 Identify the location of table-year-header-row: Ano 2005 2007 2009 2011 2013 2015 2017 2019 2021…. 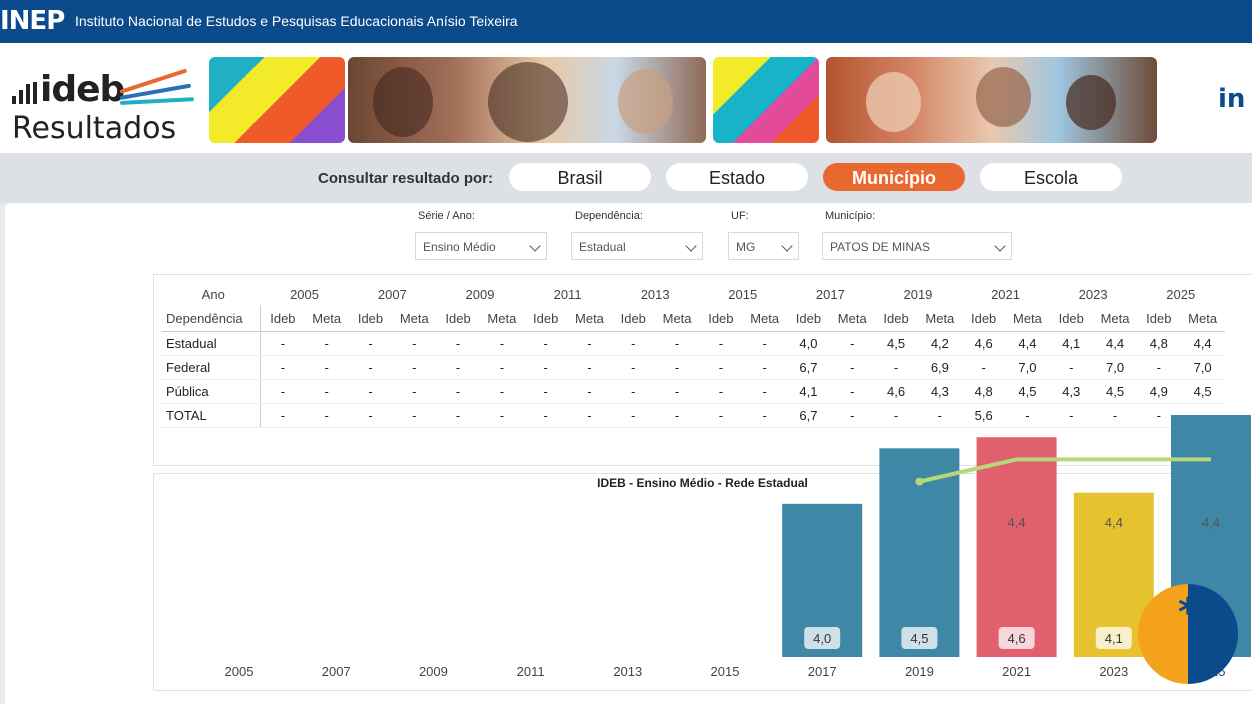
(693, 294).